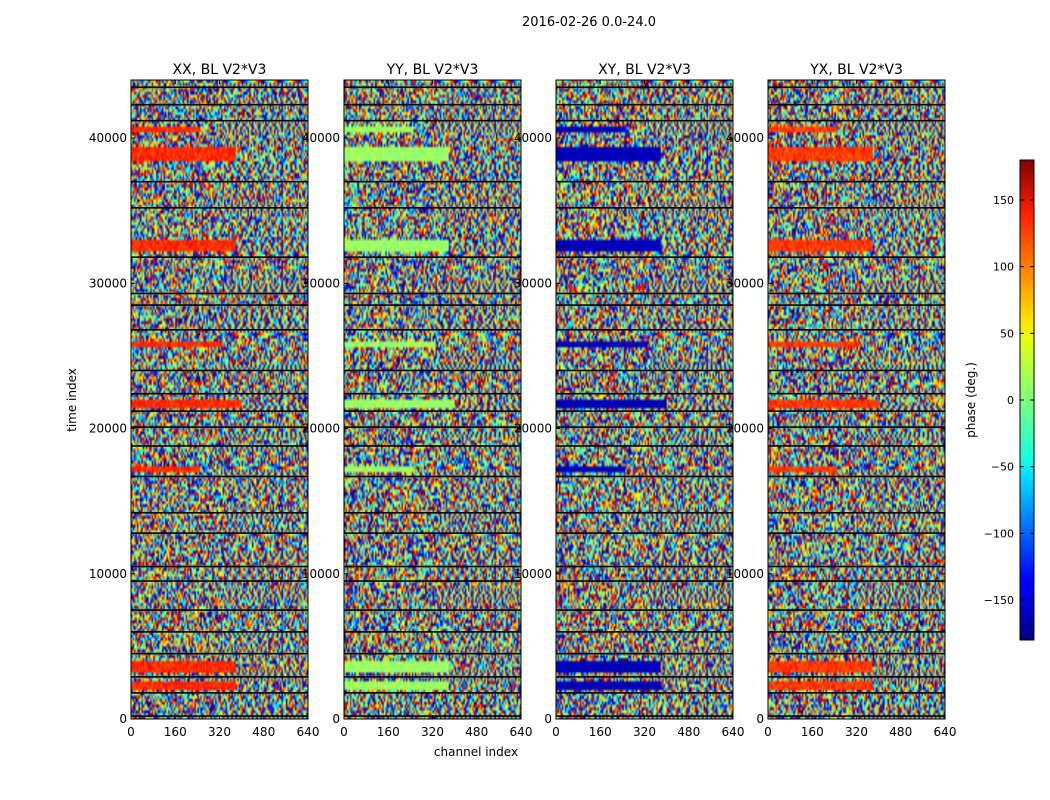 The height and width of the screenshot is (800, 1050). What do you see at coordinates (220, 70) in the screenshot?
I see `panel-title: XX, BL V2*V3` at bounding box center [220, 70].